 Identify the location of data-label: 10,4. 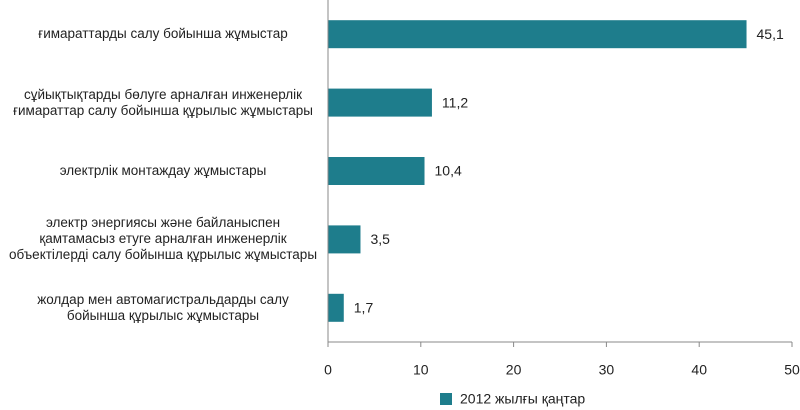
(448, 171).